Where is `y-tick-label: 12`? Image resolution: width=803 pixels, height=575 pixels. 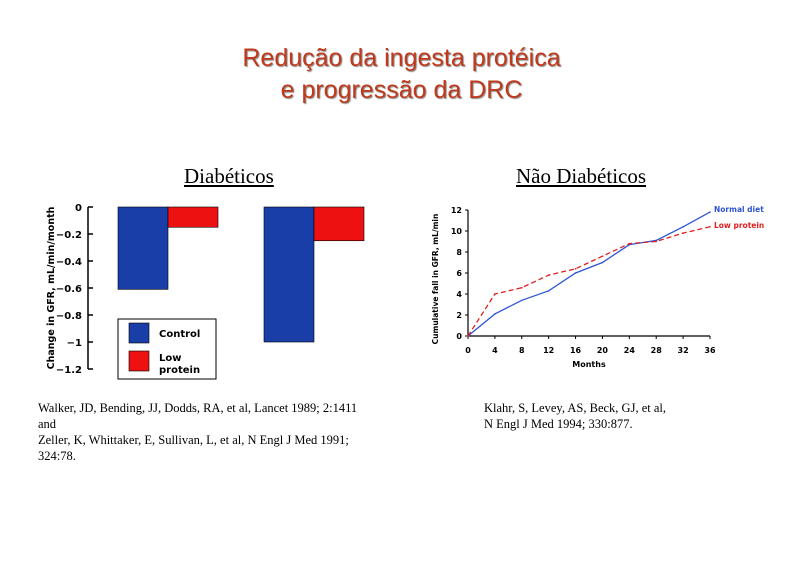 y-tick-label: 12 is located at coordinates (456, 210).